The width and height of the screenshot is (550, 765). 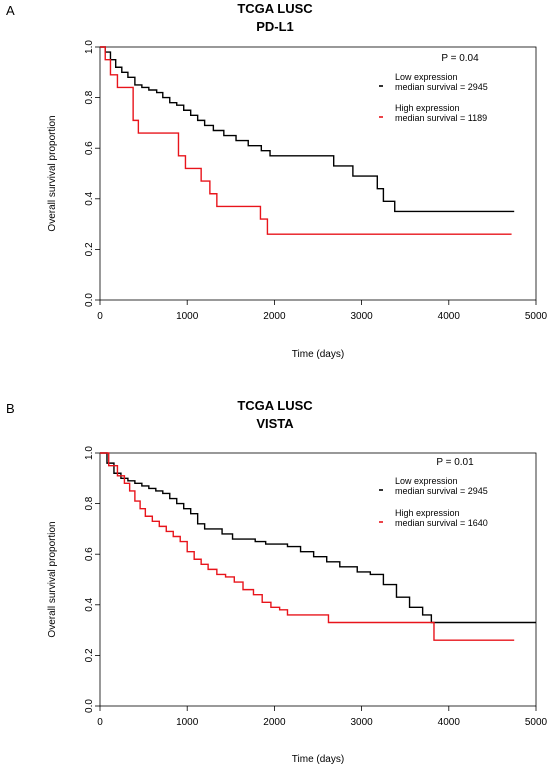 What do you see at coordinates (275, 26) in the screenshot?
I see `chart-subtitle: PD-L1` at bounding box center [275, 26].